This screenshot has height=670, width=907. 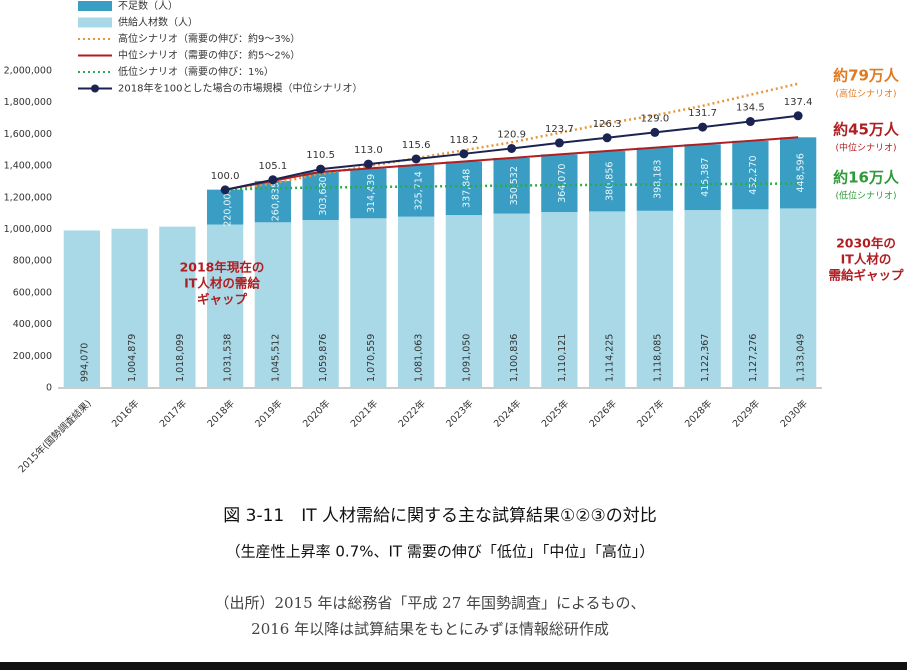 I want to click on annotation: IT人材の, so click(x=866, y=259).